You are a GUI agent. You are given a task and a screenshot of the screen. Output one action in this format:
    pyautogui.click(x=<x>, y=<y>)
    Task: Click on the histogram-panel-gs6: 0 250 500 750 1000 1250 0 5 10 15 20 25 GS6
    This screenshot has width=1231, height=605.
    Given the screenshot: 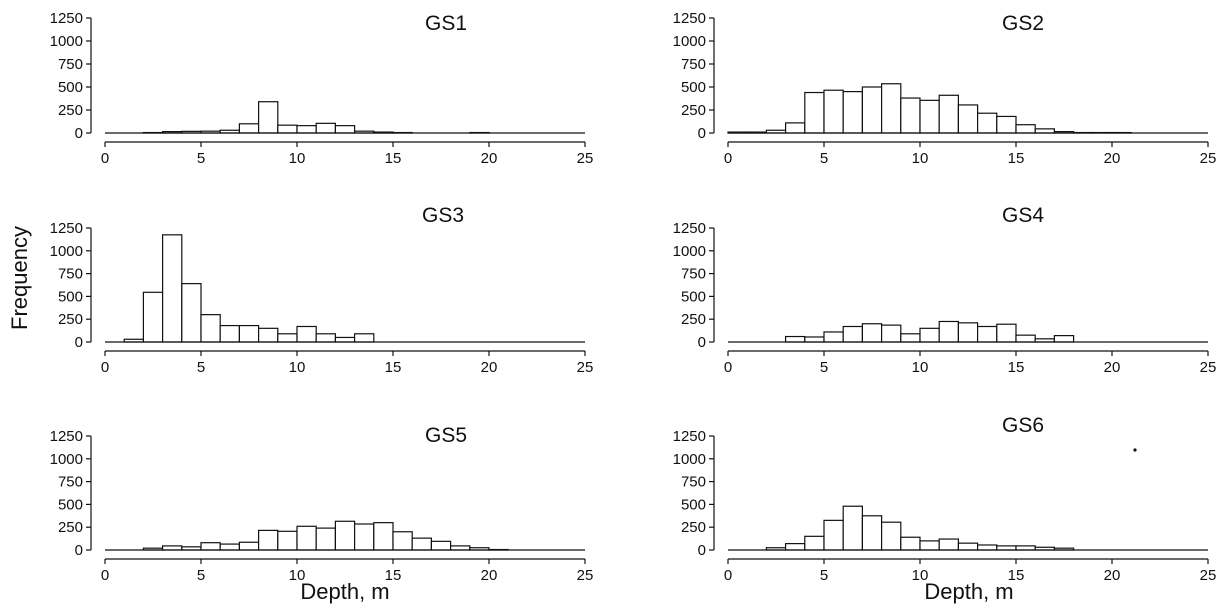 What is the action you would take?
    pyautogui.click(x=945, y=499)
    